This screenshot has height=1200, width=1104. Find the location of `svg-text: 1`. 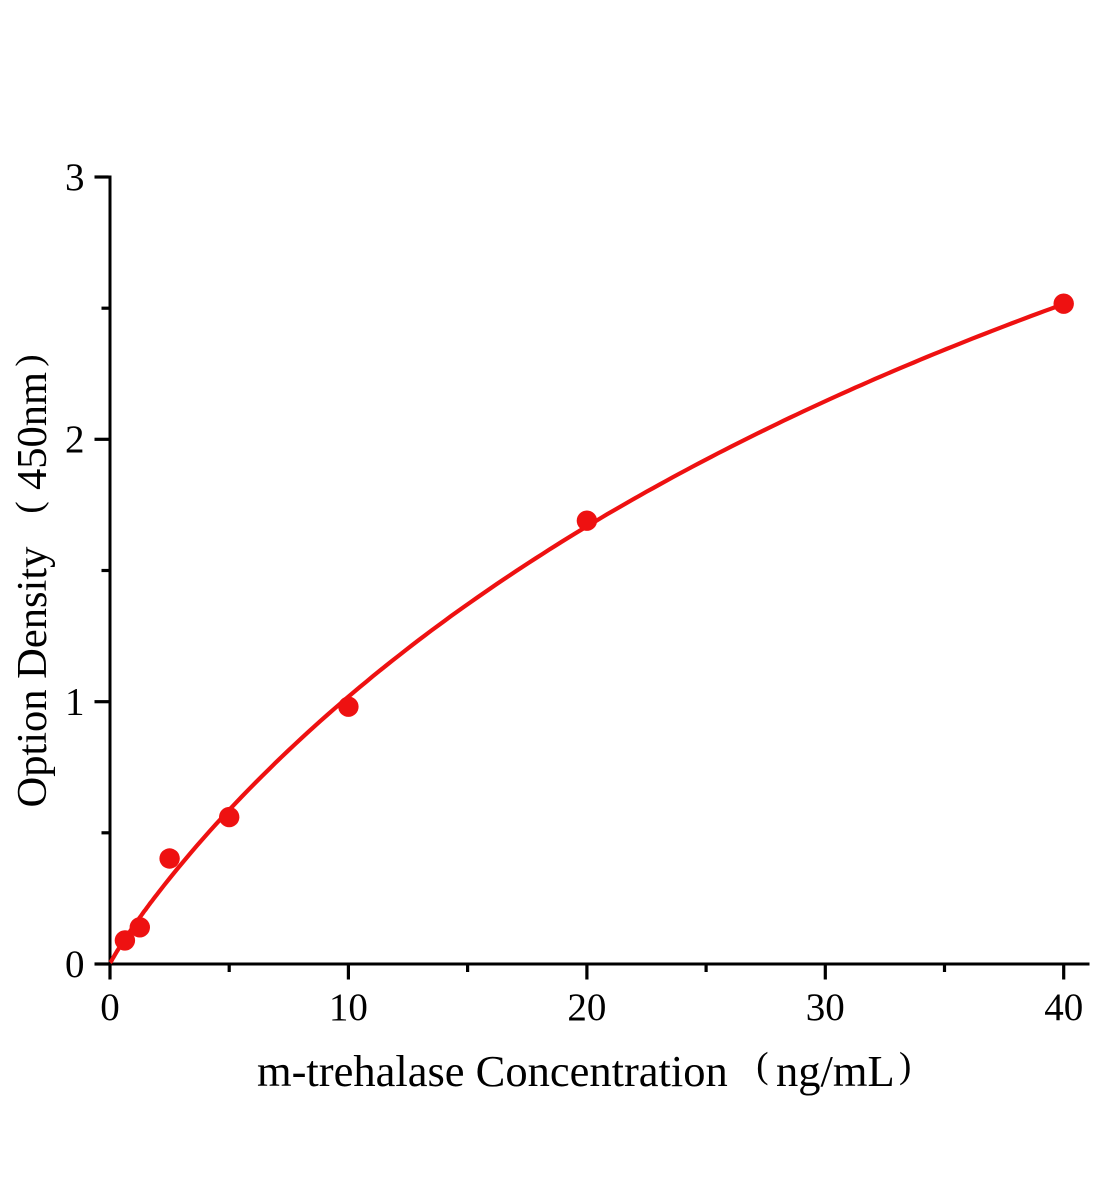

svg-text: 1 is located at coordinates (75, 702).